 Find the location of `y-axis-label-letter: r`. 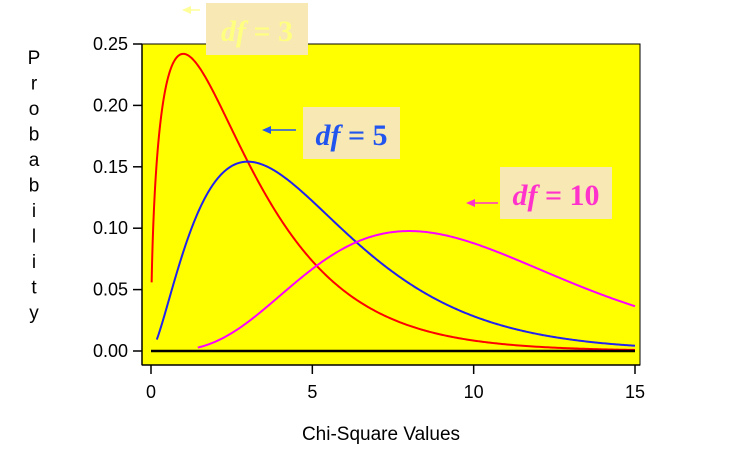

y-axis-label-letter: r is located at coordinates (34, 84).